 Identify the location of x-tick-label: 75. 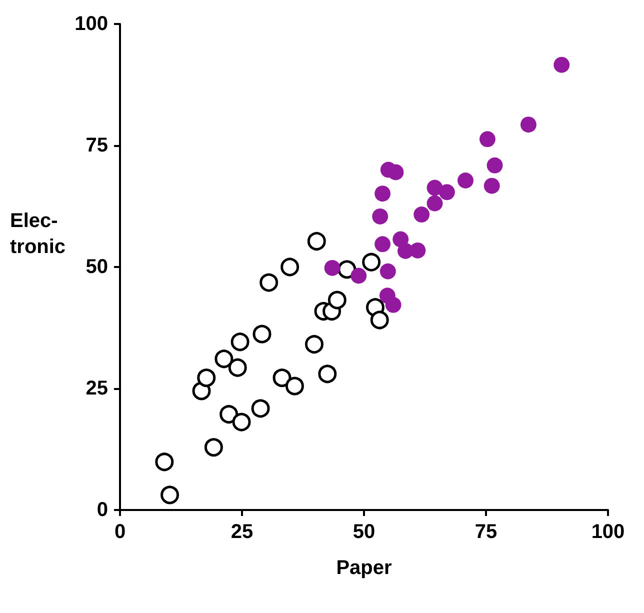
(486, 532).